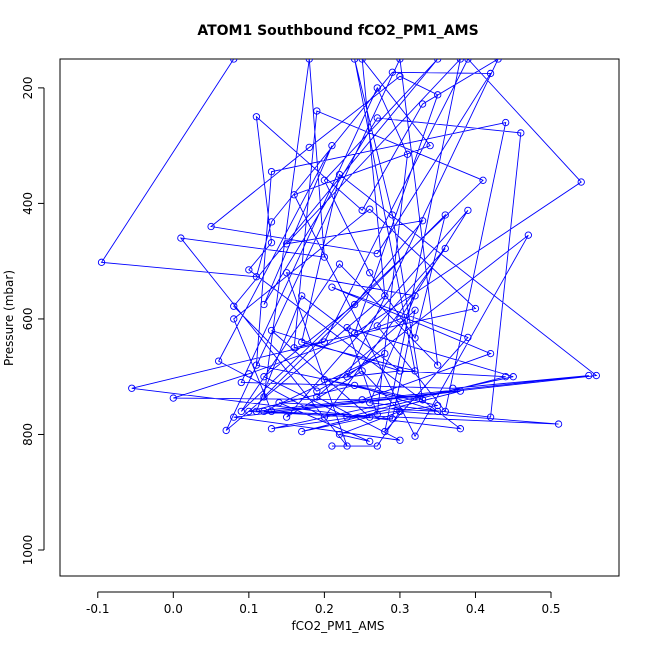  Describe the element at coordinates (9, 318) in the screenshot. I see `y-axis-label: Pressure (mbar)` at that location.